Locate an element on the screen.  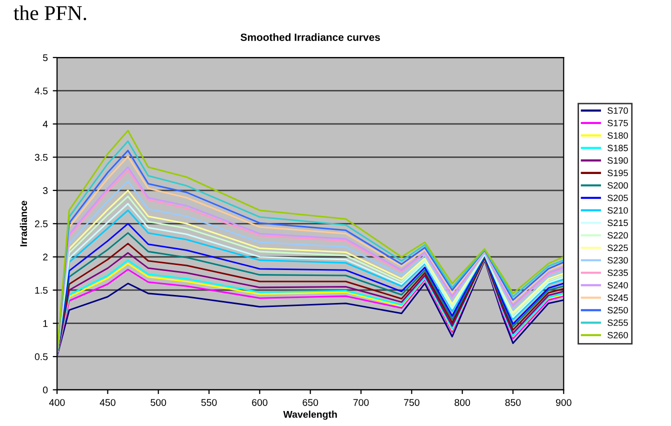
legend-label: S195 is located at coordinates (618, 173).